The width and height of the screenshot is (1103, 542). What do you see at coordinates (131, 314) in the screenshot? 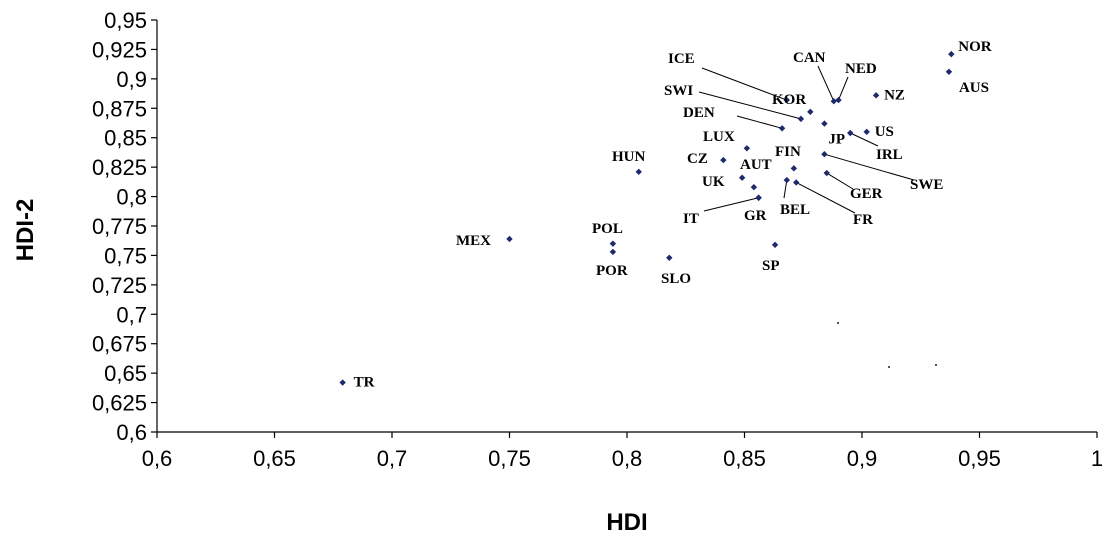
I see `y-tick-label: 0,7` at bounding box center [131, 314].